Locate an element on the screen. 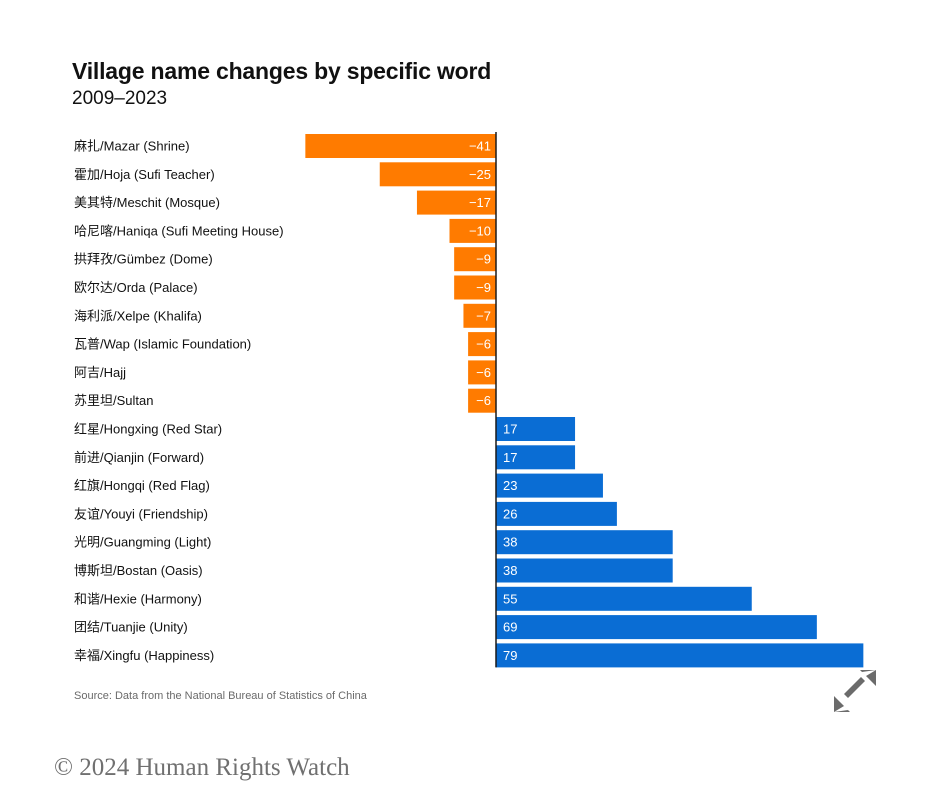  data-label: −17 is located at coordinates (480, 202).